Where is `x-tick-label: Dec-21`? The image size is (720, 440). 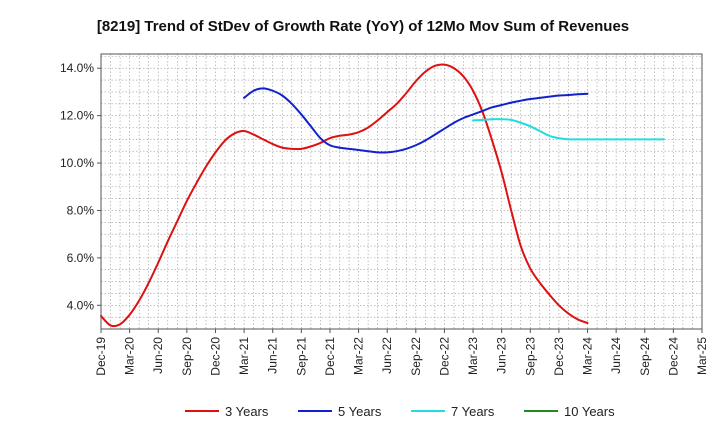 x-tick-label: Dec-21 is located at coordinates (330, 356).